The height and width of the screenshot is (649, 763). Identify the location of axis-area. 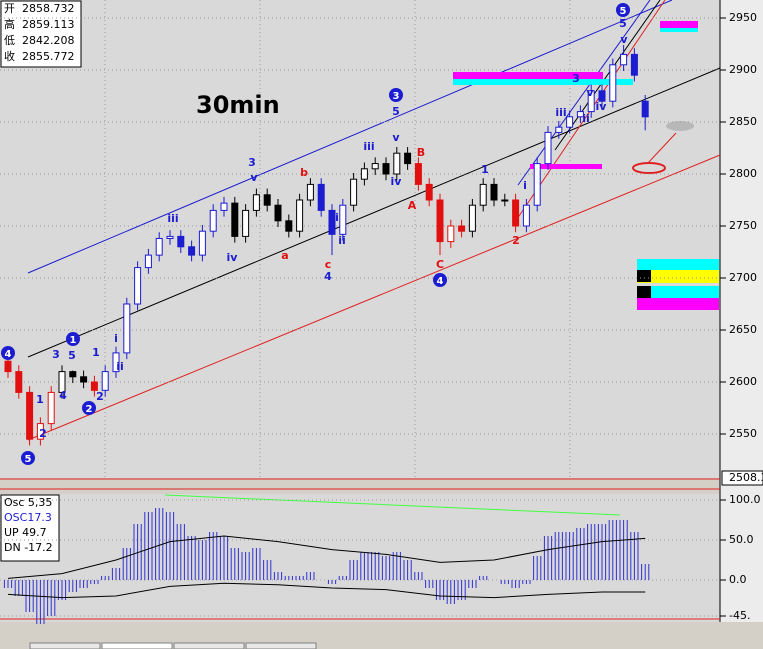
(741, 311).